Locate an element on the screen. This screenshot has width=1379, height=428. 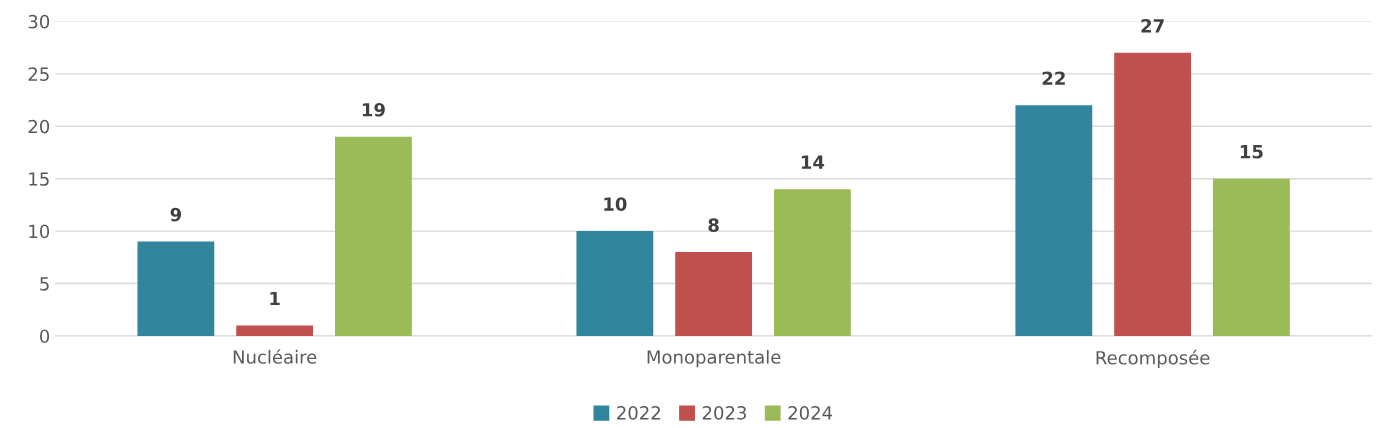
y-tick-label: 20 is located at coordinates (39, 126).